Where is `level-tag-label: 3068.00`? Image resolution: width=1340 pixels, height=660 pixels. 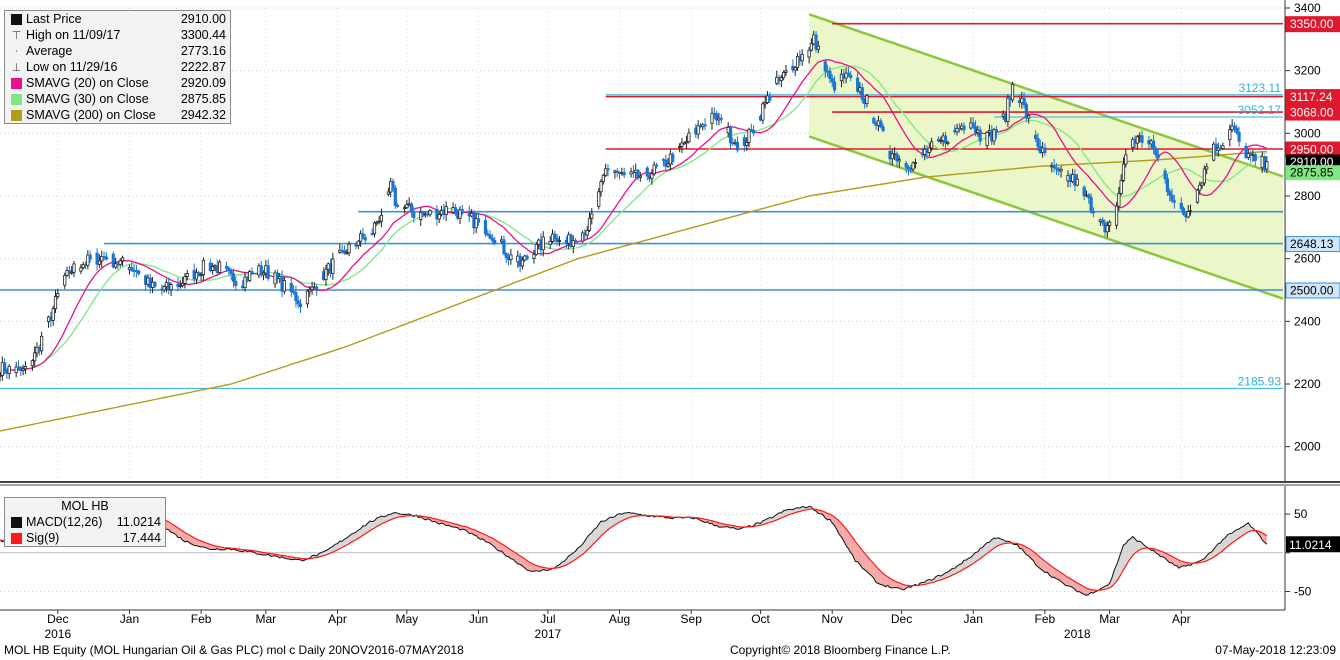
level-tag-label: 3068.00 is located at coordinates (1312, 113).